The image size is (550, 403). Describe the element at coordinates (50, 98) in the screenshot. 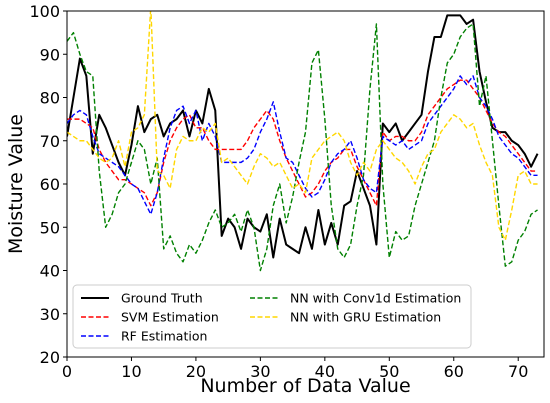

I see `y-tick-label: 80` at that location.